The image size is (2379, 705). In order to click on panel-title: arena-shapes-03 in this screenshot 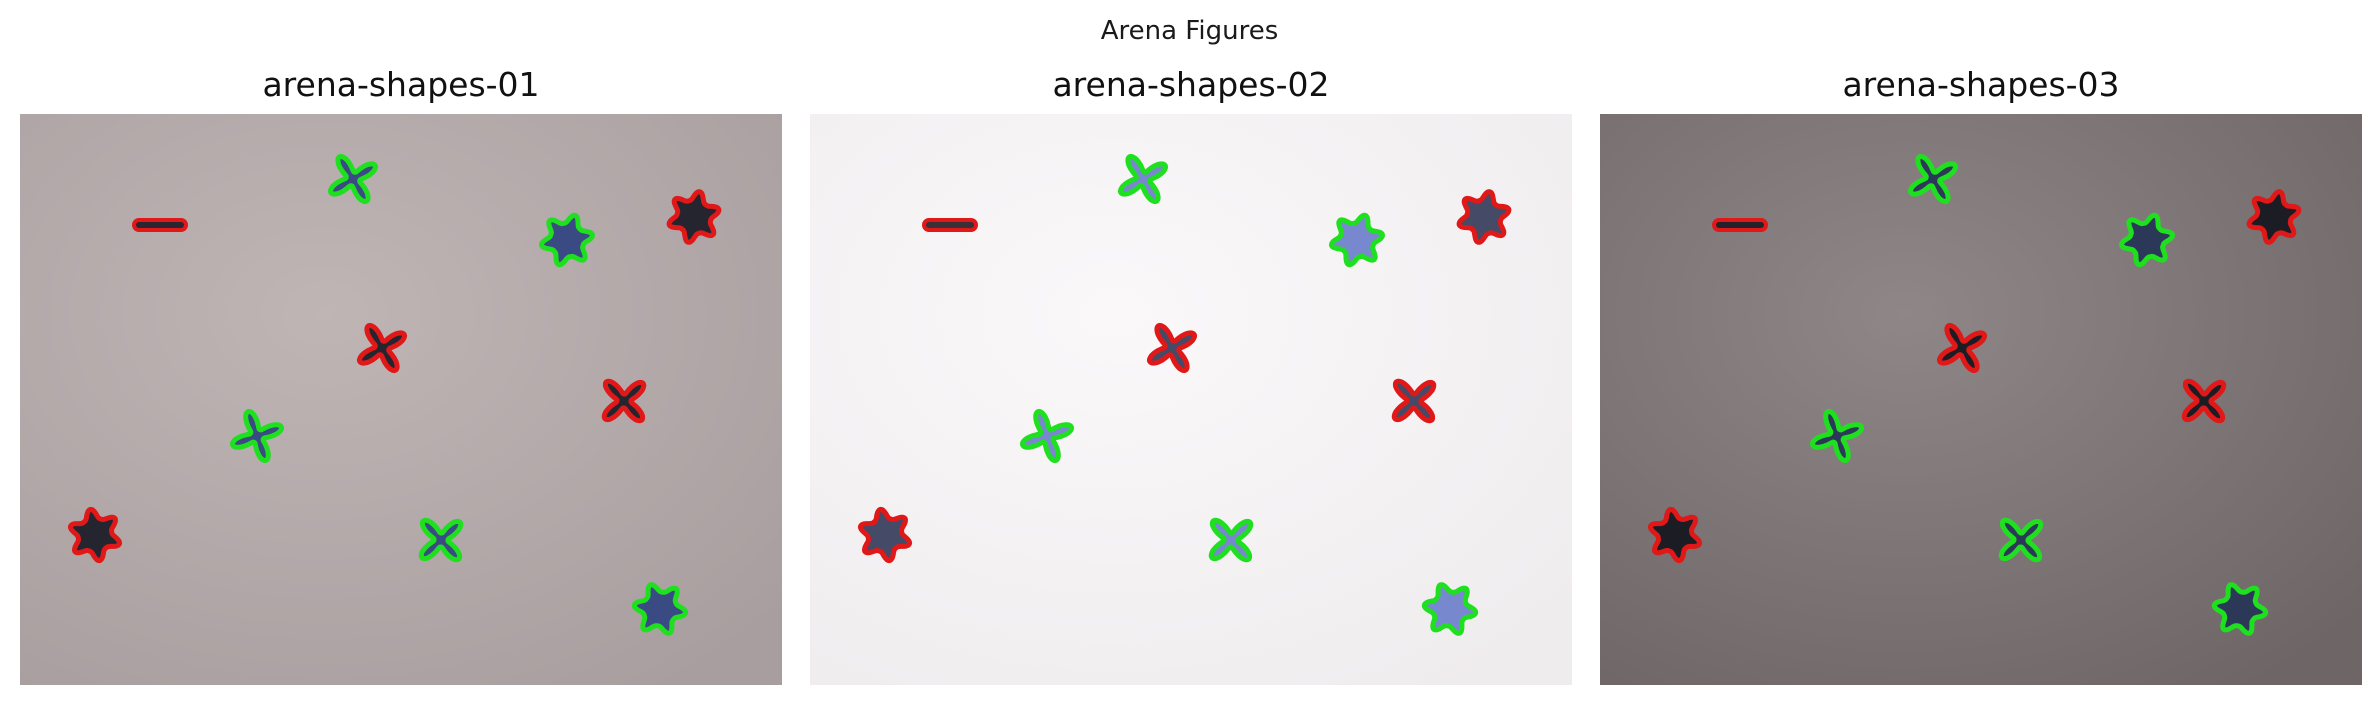, I will do `click(1981, 84)`.